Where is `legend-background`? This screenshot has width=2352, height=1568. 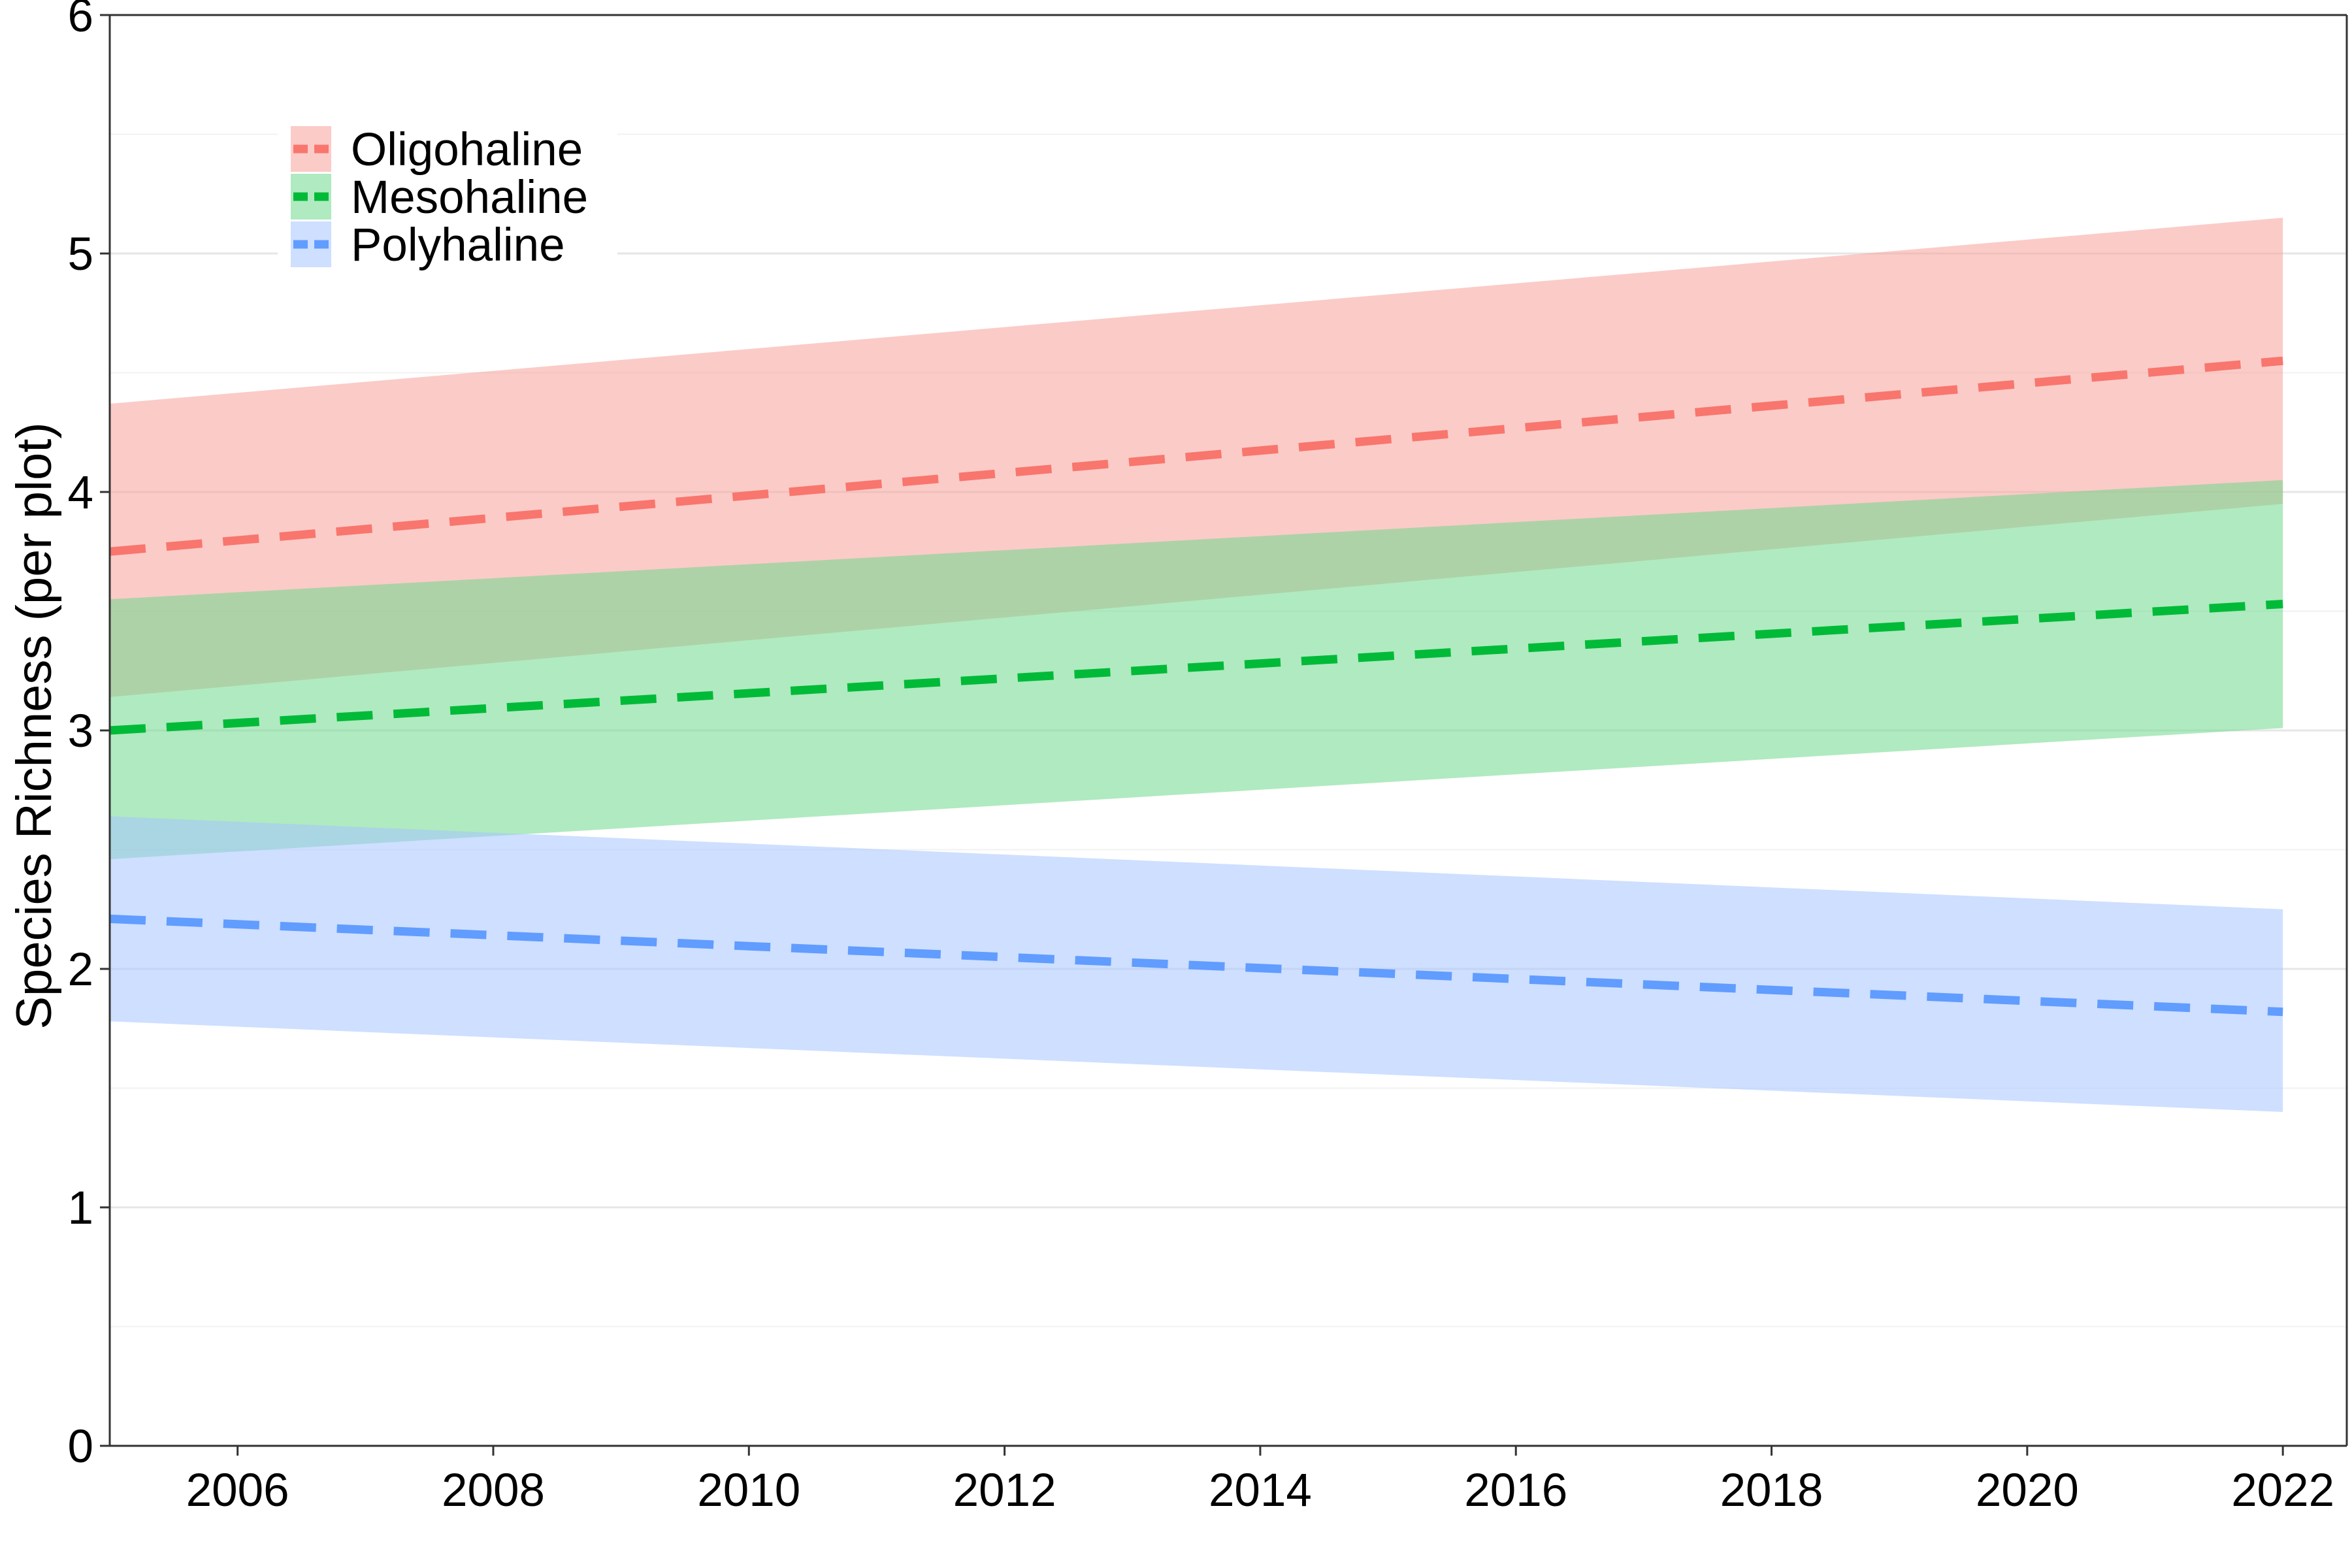
legend-background is located at coordinates (447, 186).